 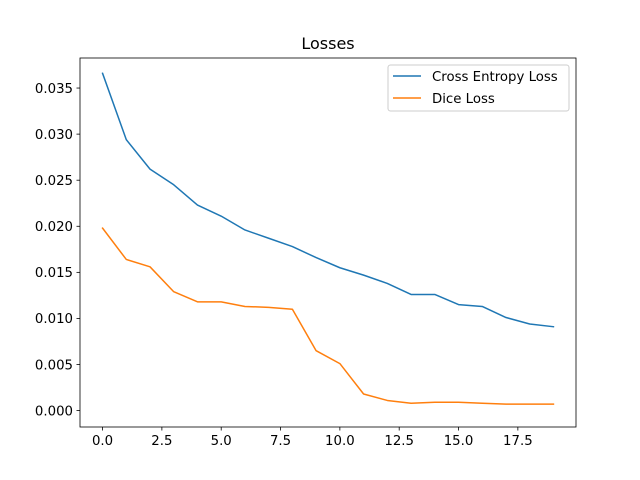 I want to click on x-tick-label: 7.5, so click(x=280, y=441).